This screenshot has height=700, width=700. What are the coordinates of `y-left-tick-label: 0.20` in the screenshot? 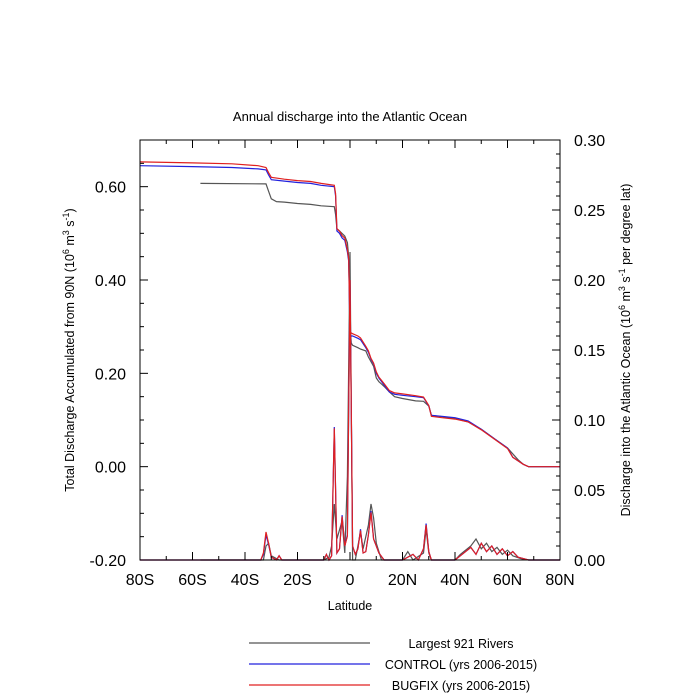 It's located at (110, 374).